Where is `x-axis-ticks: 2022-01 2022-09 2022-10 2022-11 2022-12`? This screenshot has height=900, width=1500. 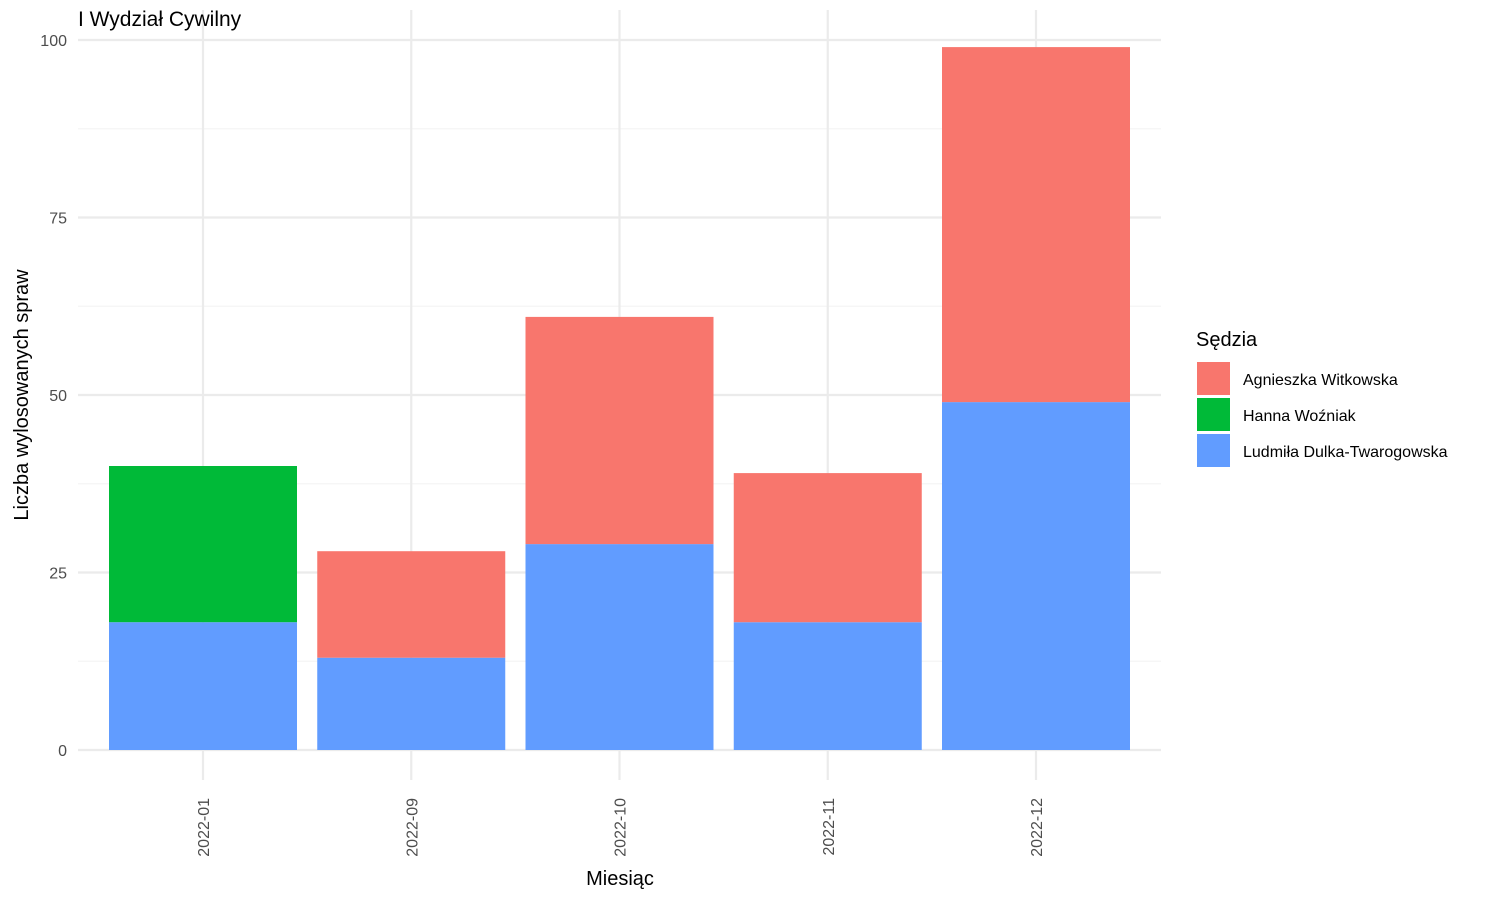
x-axis-ticks: 2022-01 2022-09 2022-10 2022-11 2022-12 is located at coordinates (621, 827).